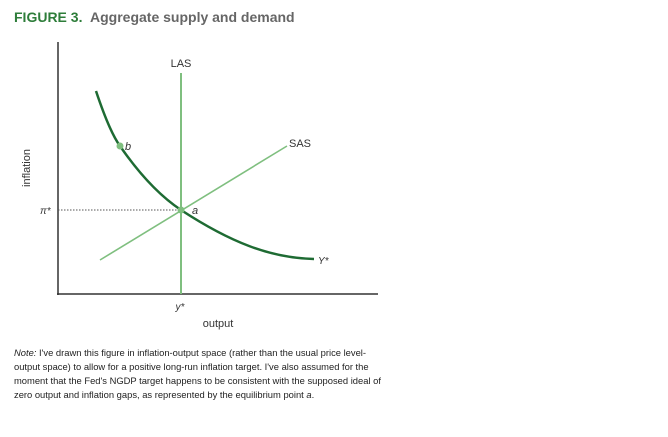  What do you see at coordinates (181, 64) in the screenshot?
I see `las-label: LAS` at bounding box center [181, 64].